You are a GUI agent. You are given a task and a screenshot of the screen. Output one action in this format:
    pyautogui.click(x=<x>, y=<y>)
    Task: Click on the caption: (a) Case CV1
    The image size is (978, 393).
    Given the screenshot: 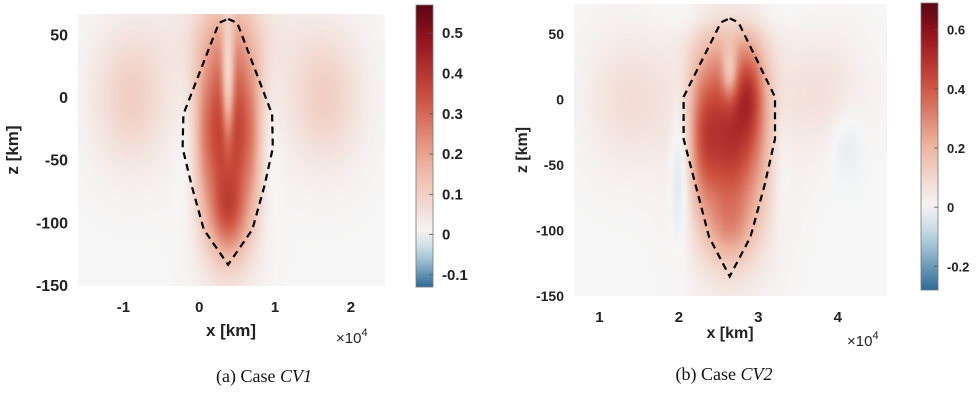 What is the action you would take?
    pyautogui.click(x=264, y=376)
    